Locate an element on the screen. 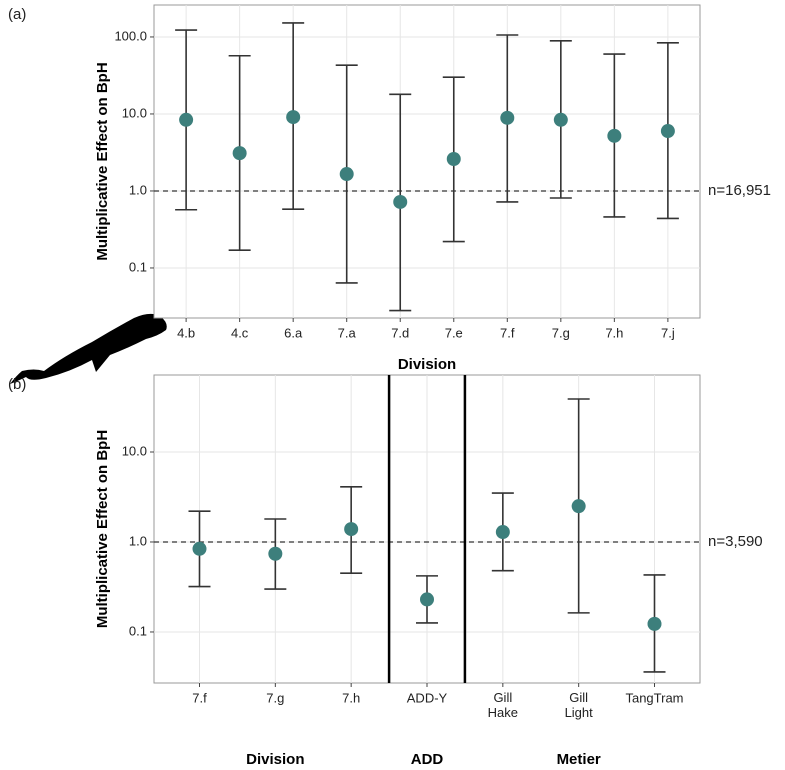  x-tick-label: 7.d is located at coordinates (400, 332).